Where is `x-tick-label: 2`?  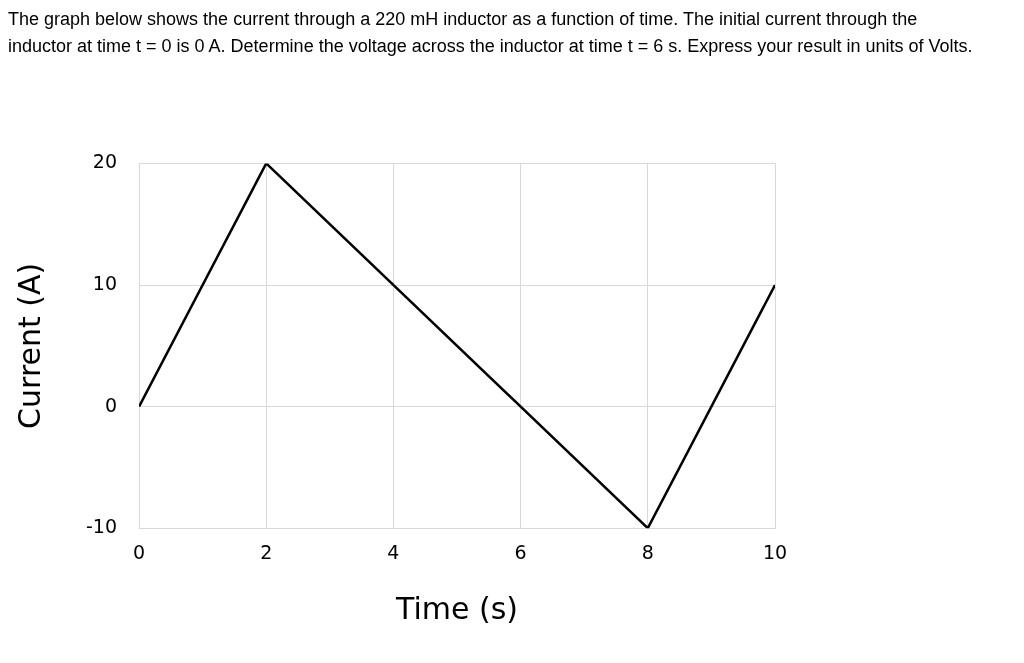
x-tick-label: 2 is located at coordinates (266, 551).